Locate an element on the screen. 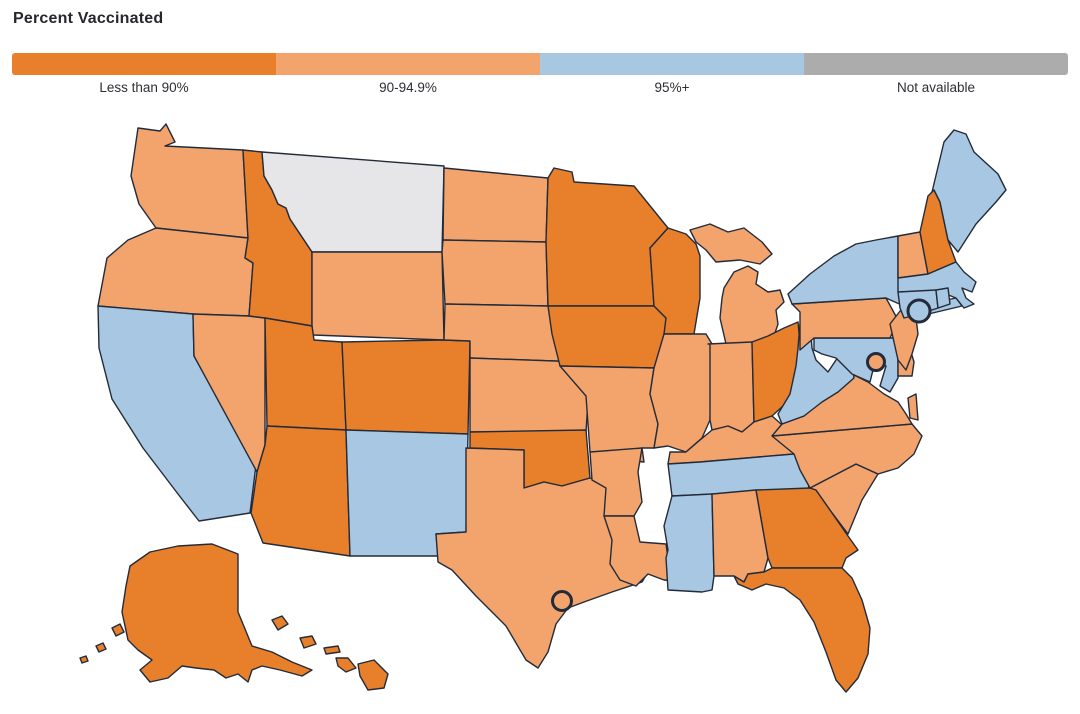 This screenshot has width=1080, height=714. state-wa is located at coordinates (189, 181).